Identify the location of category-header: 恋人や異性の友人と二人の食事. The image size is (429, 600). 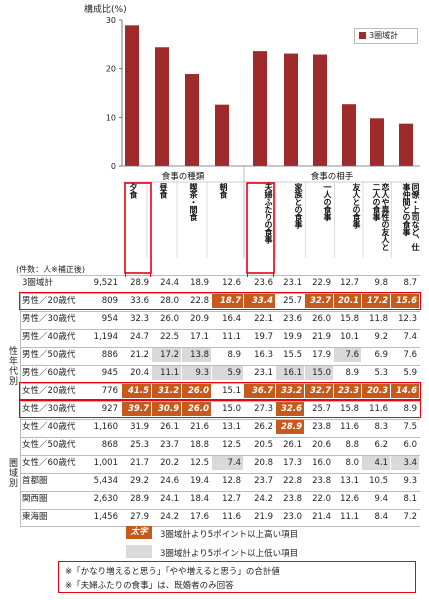
(381, 217).